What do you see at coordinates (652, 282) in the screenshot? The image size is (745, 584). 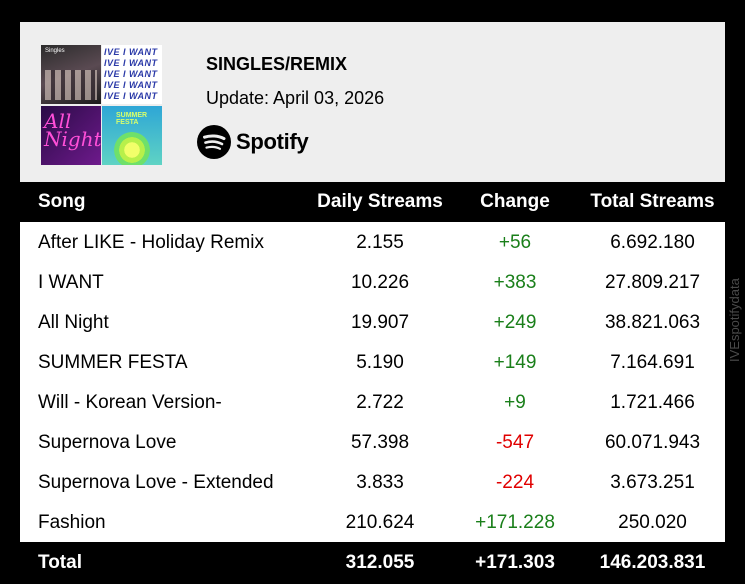 I see `total-streams: 27.809.217` at bounding box center [652, 282].